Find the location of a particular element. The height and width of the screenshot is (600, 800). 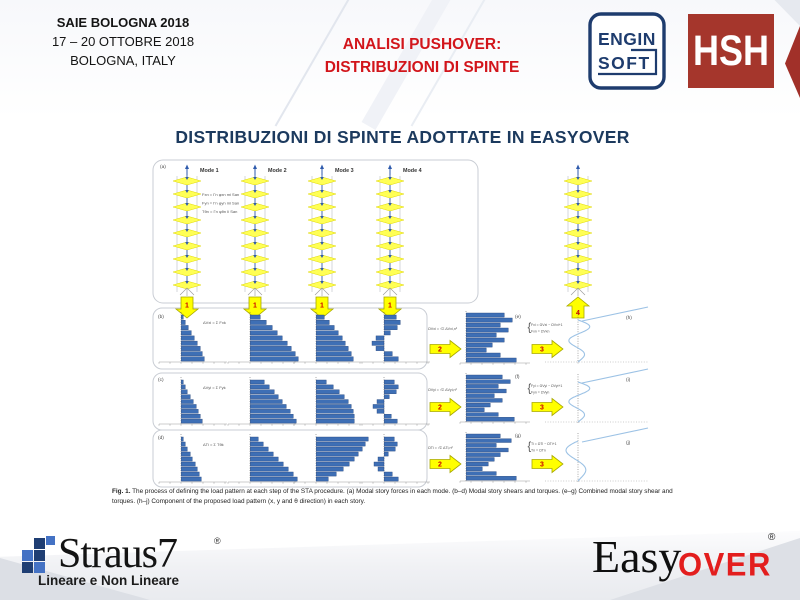

row-box-0: (b) is located at coordinates (290, 338).